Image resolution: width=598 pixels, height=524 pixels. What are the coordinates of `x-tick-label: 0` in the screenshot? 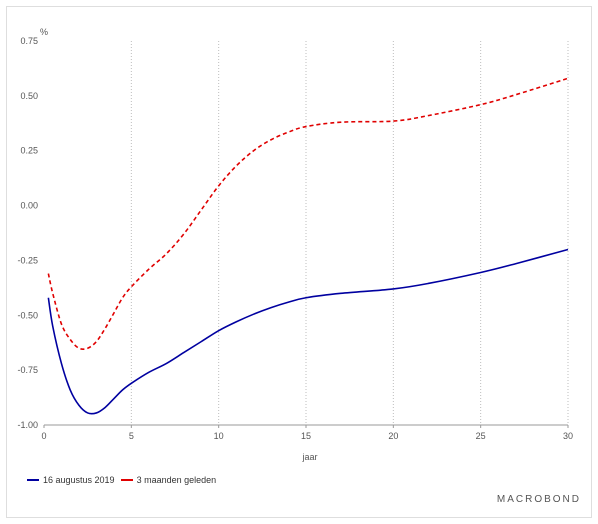 It's located at (43, 436).